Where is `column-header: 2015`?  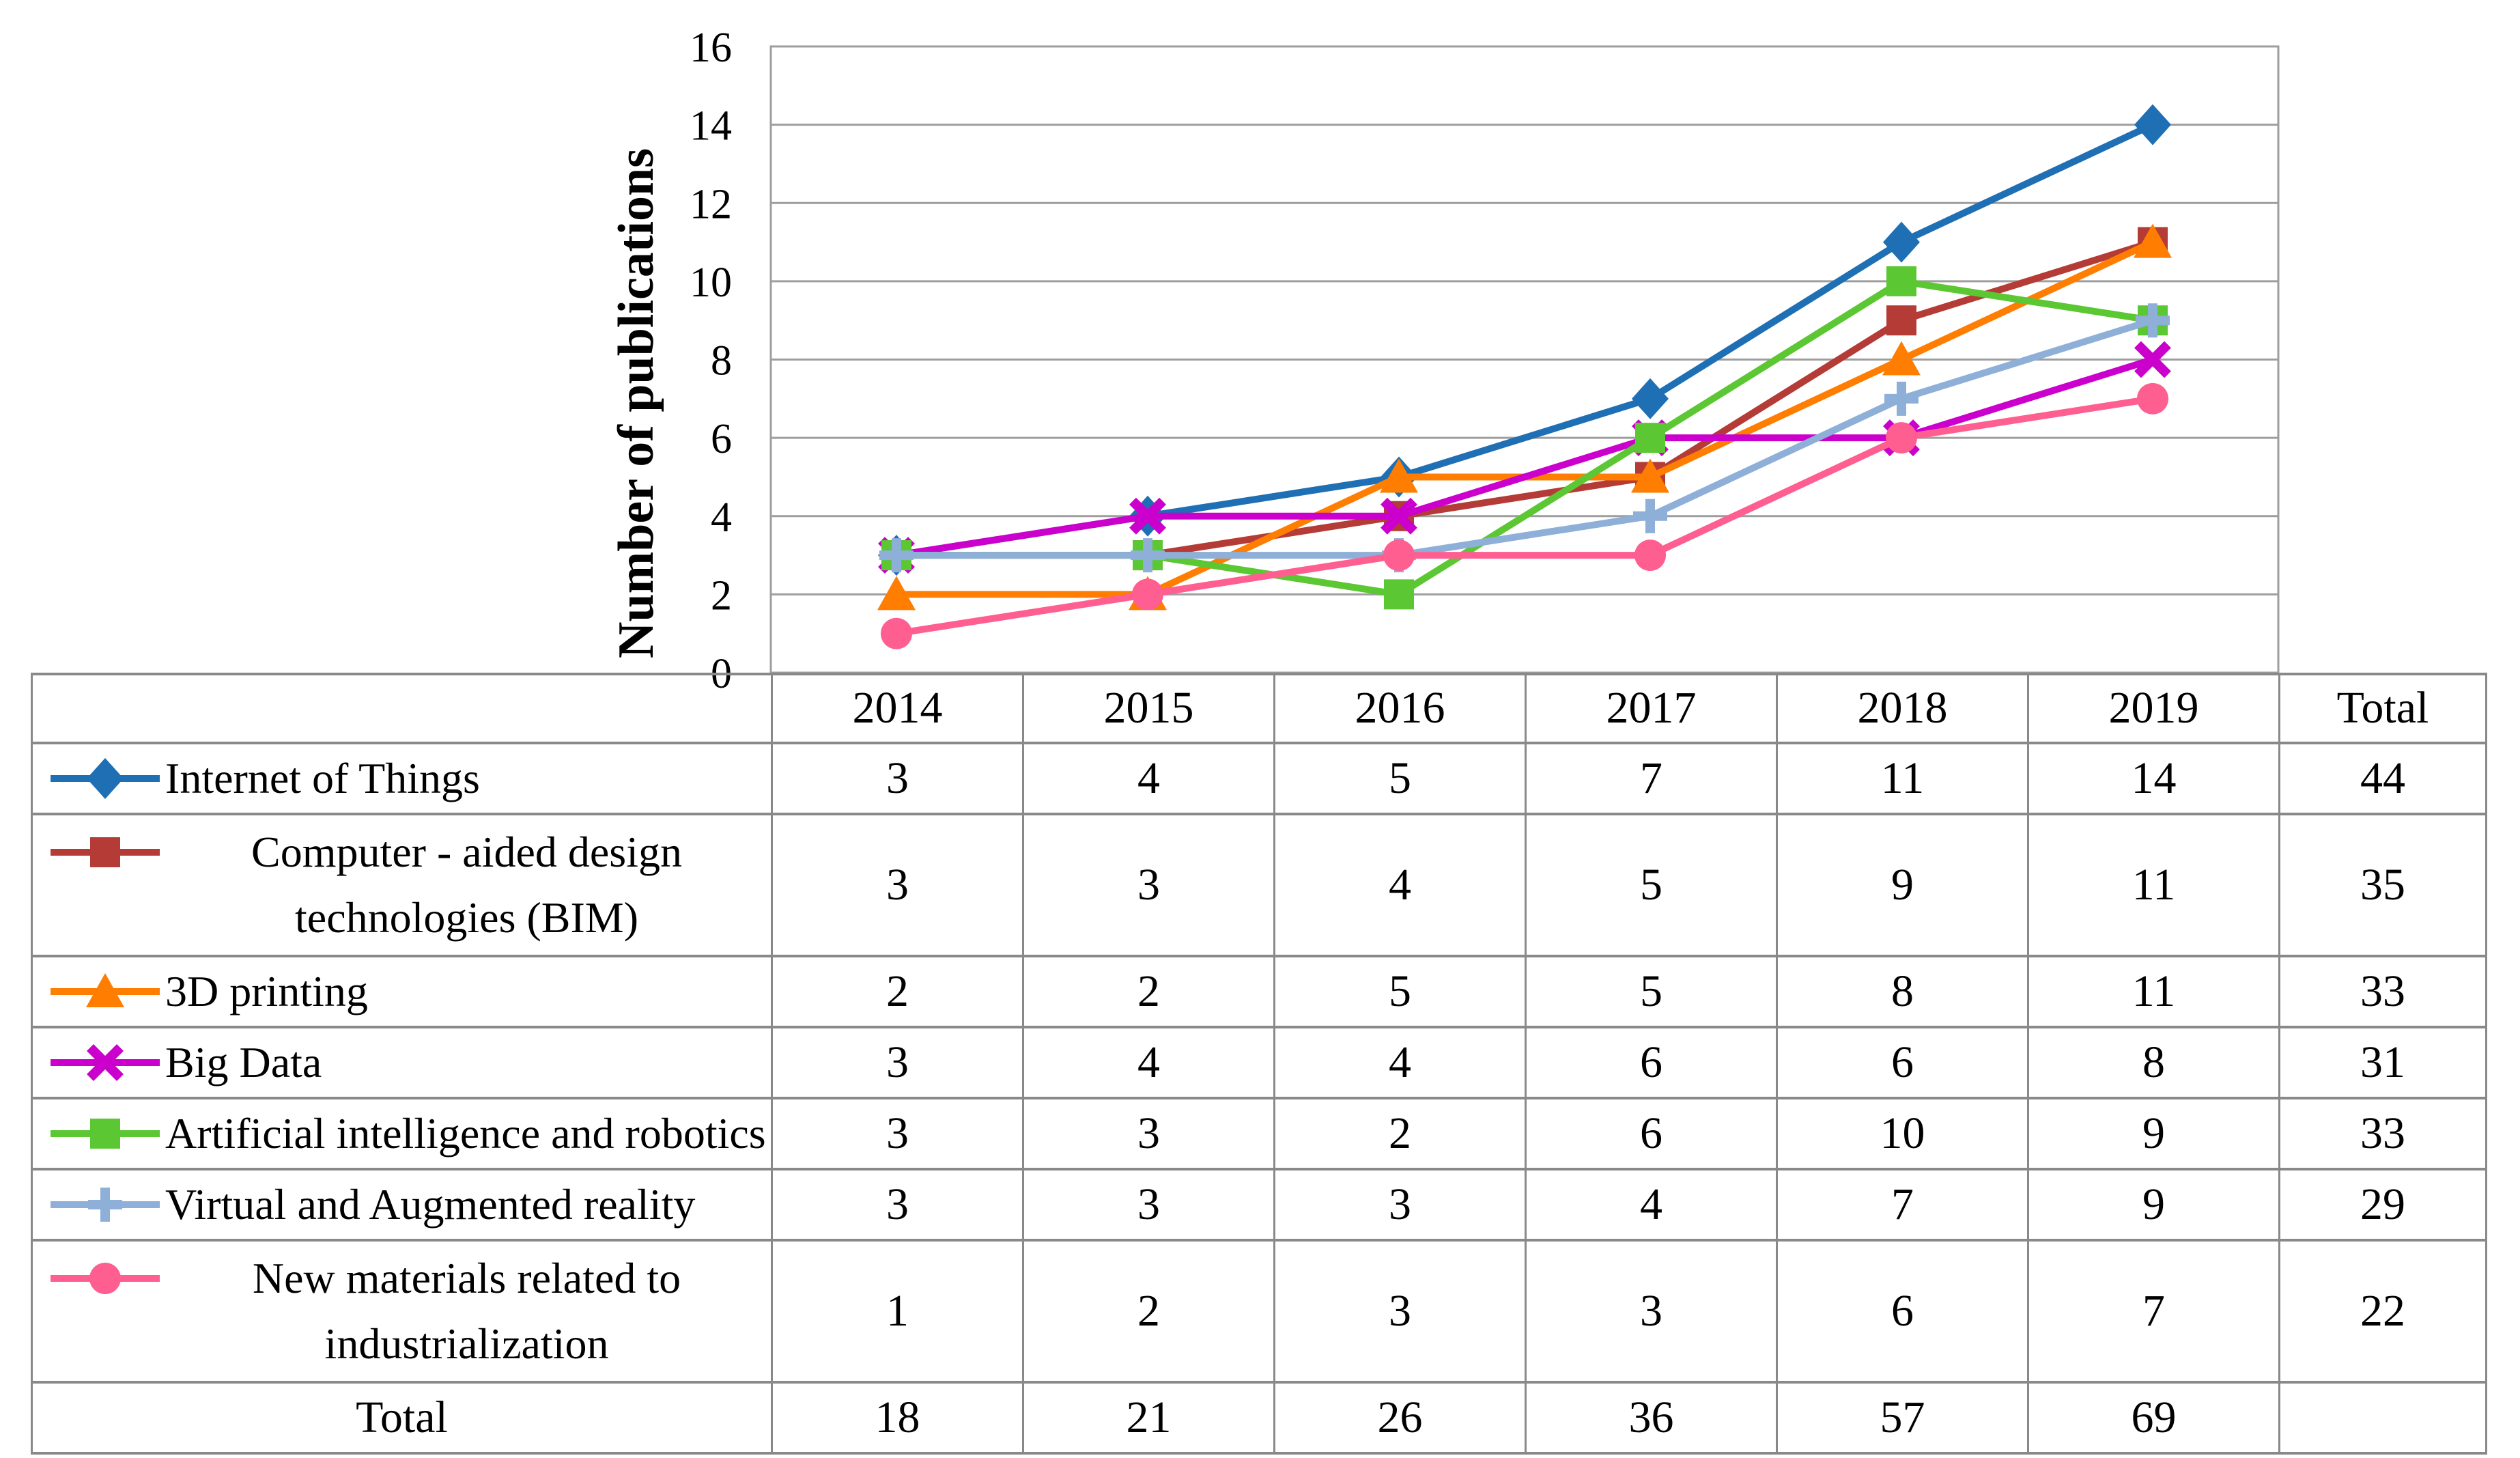
column-header: 2015 is located at coordinates (1148, 708).